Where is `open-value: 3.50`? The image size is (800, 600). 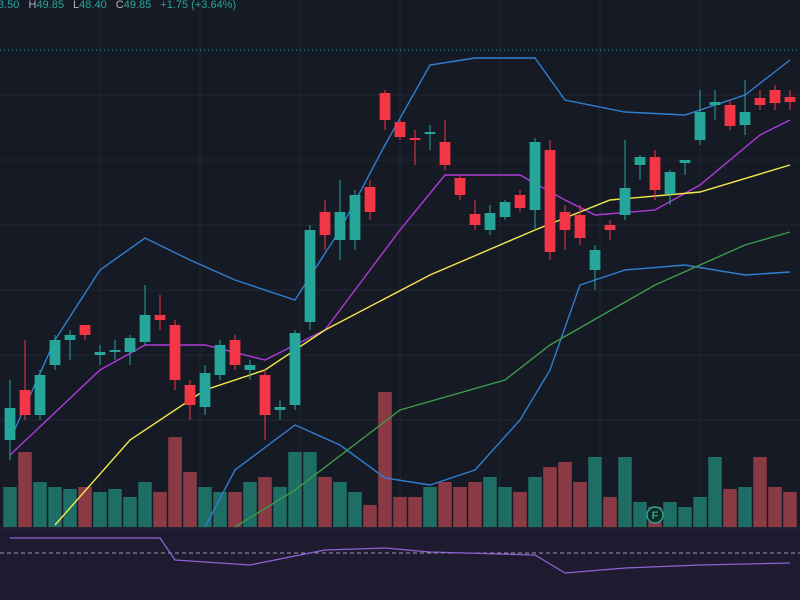 open-value: 3.50 is located at coordinates (9, 5).